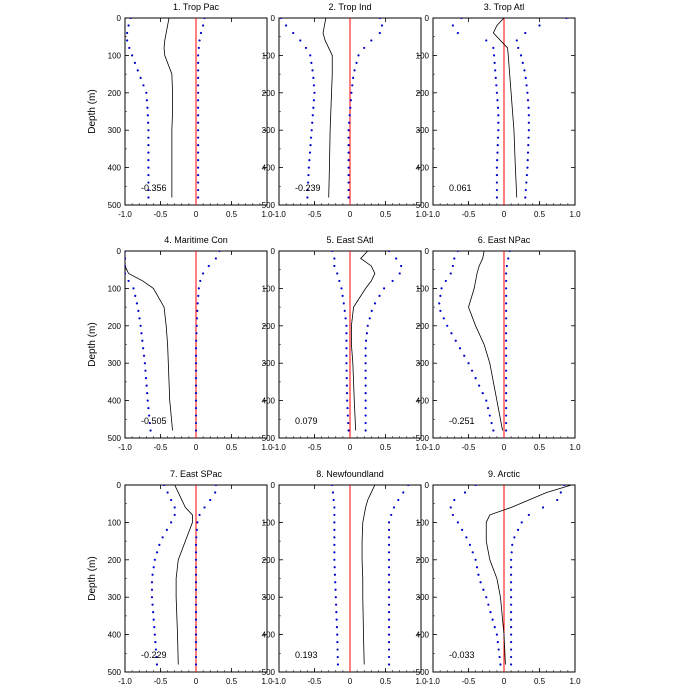  I want to click on panel-data, so click(173, 344).